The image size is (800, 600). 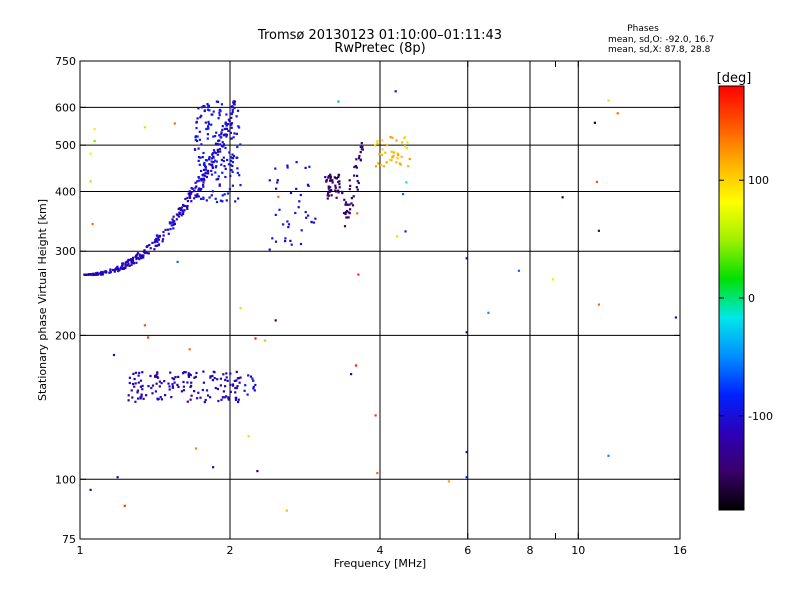 I want to click on chart-title: Tromsø 20130123 01:10:00–01:11:43, so click(x=379, y=35).